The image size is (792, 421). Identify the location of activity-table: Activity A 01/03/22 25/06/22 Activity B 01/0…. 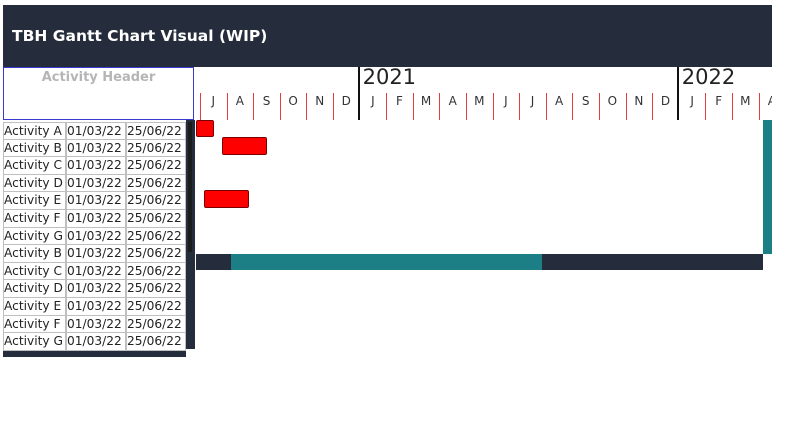
(94, 236).